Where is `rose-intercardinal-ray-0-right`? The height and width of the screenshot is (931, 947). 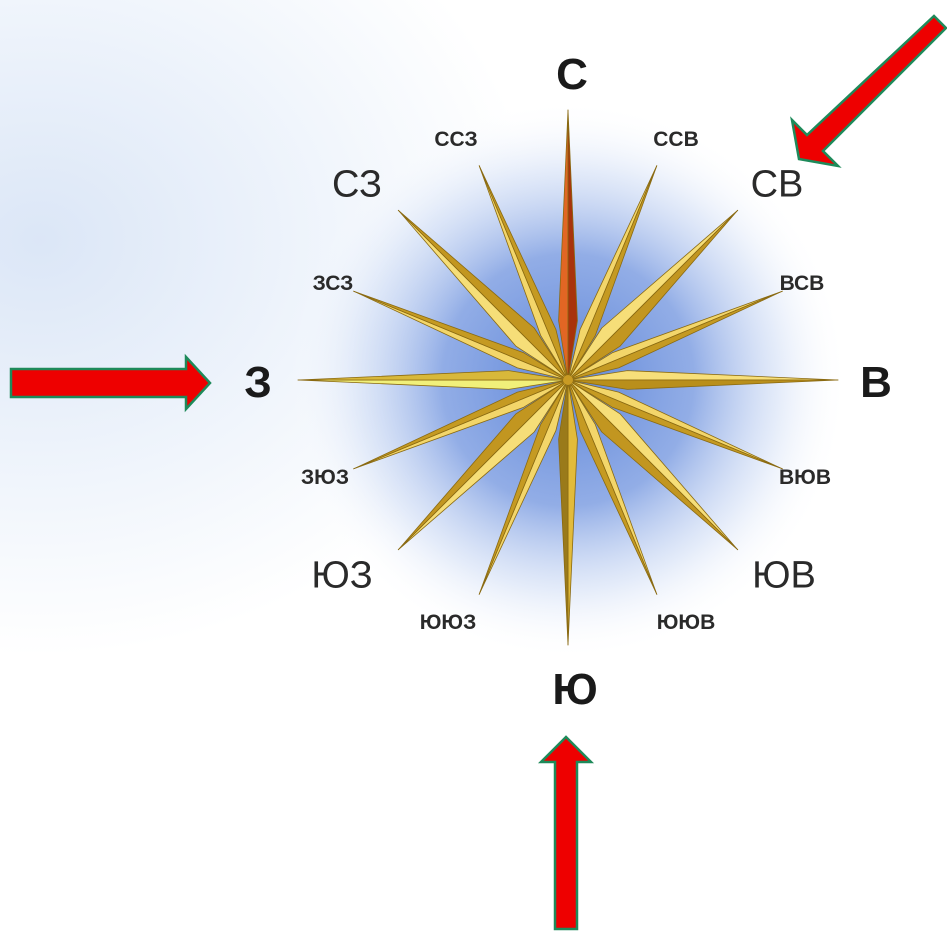
rose-intercardinal-ray-0-right is located at coordinates (653, 295).